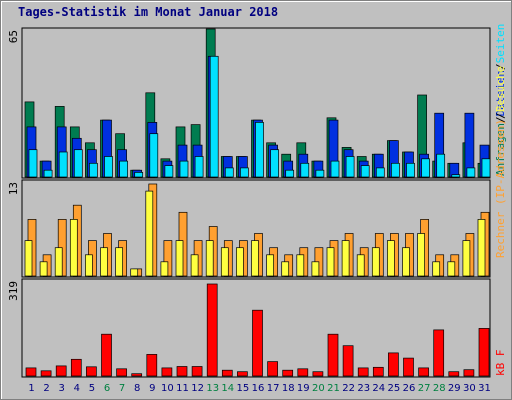  Describe the element at coordinates (13, 188) in the screenshot. I see `panel-visits-max-label: 13` at that location.